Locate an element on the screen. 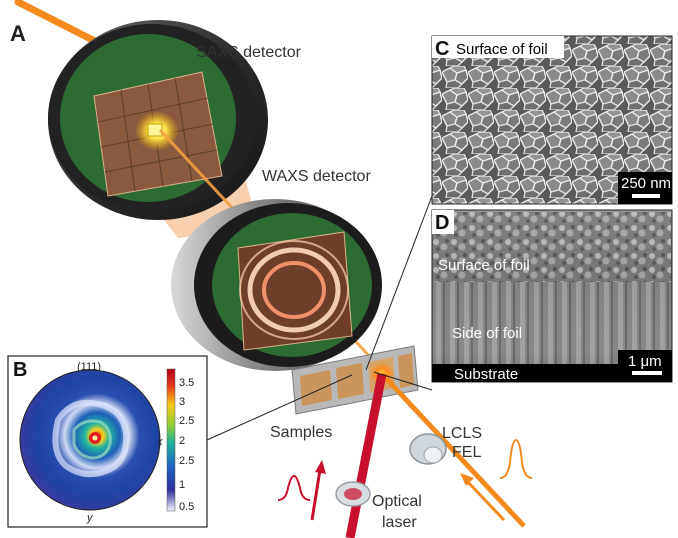  panel-d-scalebar is located at coordinates (647, 373).